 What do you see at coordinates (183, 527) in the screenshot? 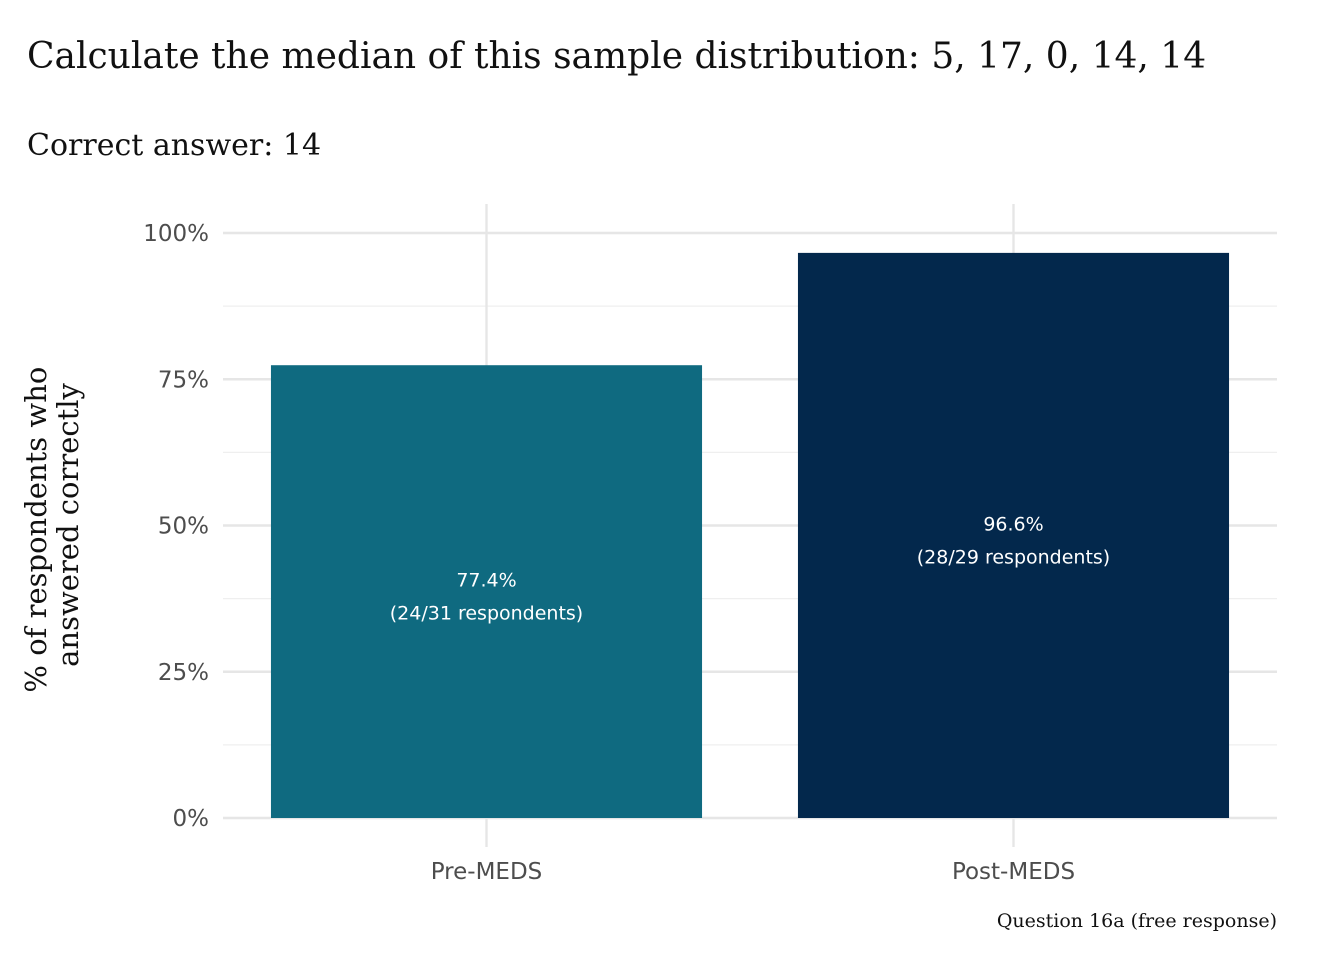
I see `y-tick-label: 50%` at bounding box center [183, 527].